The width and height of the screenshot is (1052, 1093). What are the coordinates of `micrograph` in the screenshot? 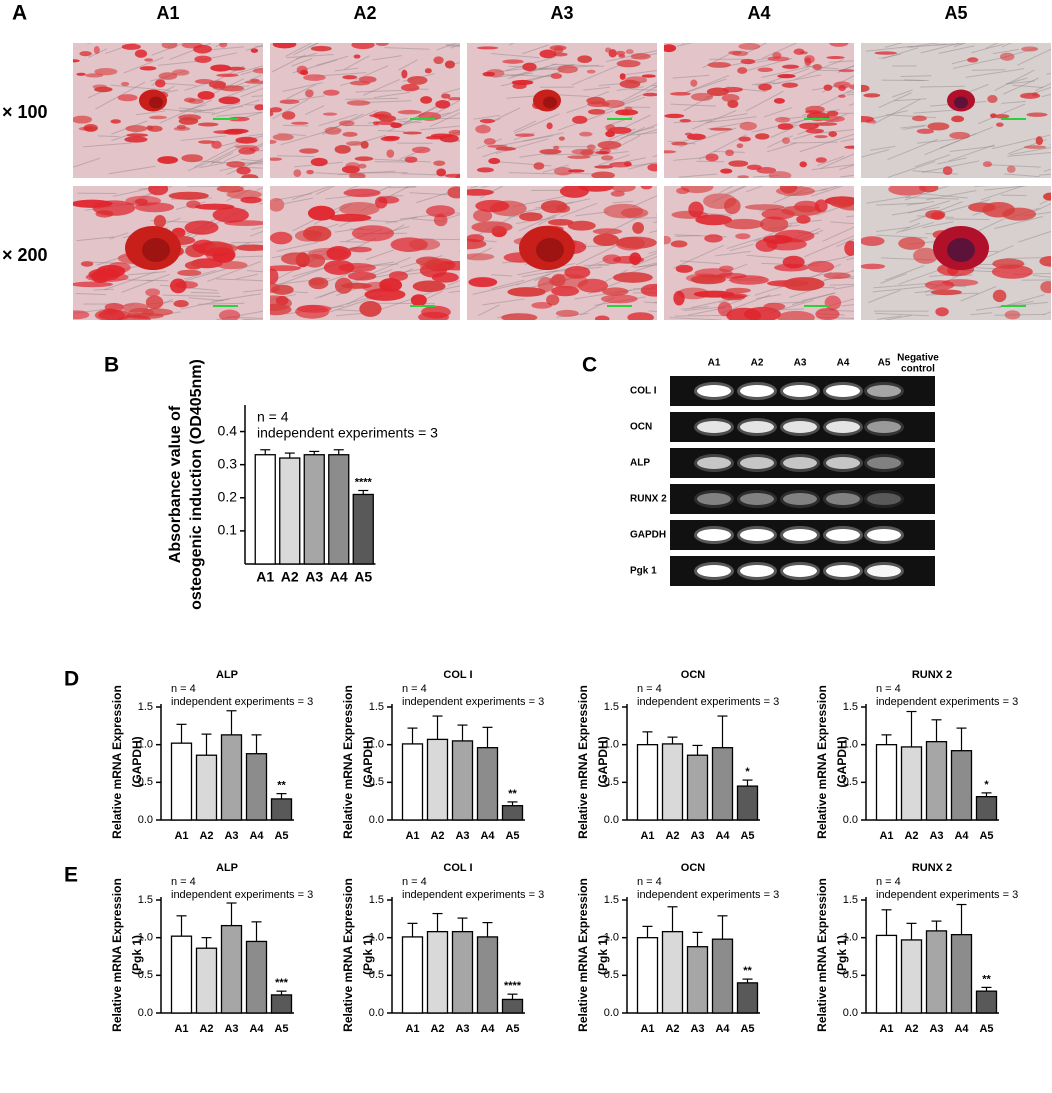 It's located at (759, 253).